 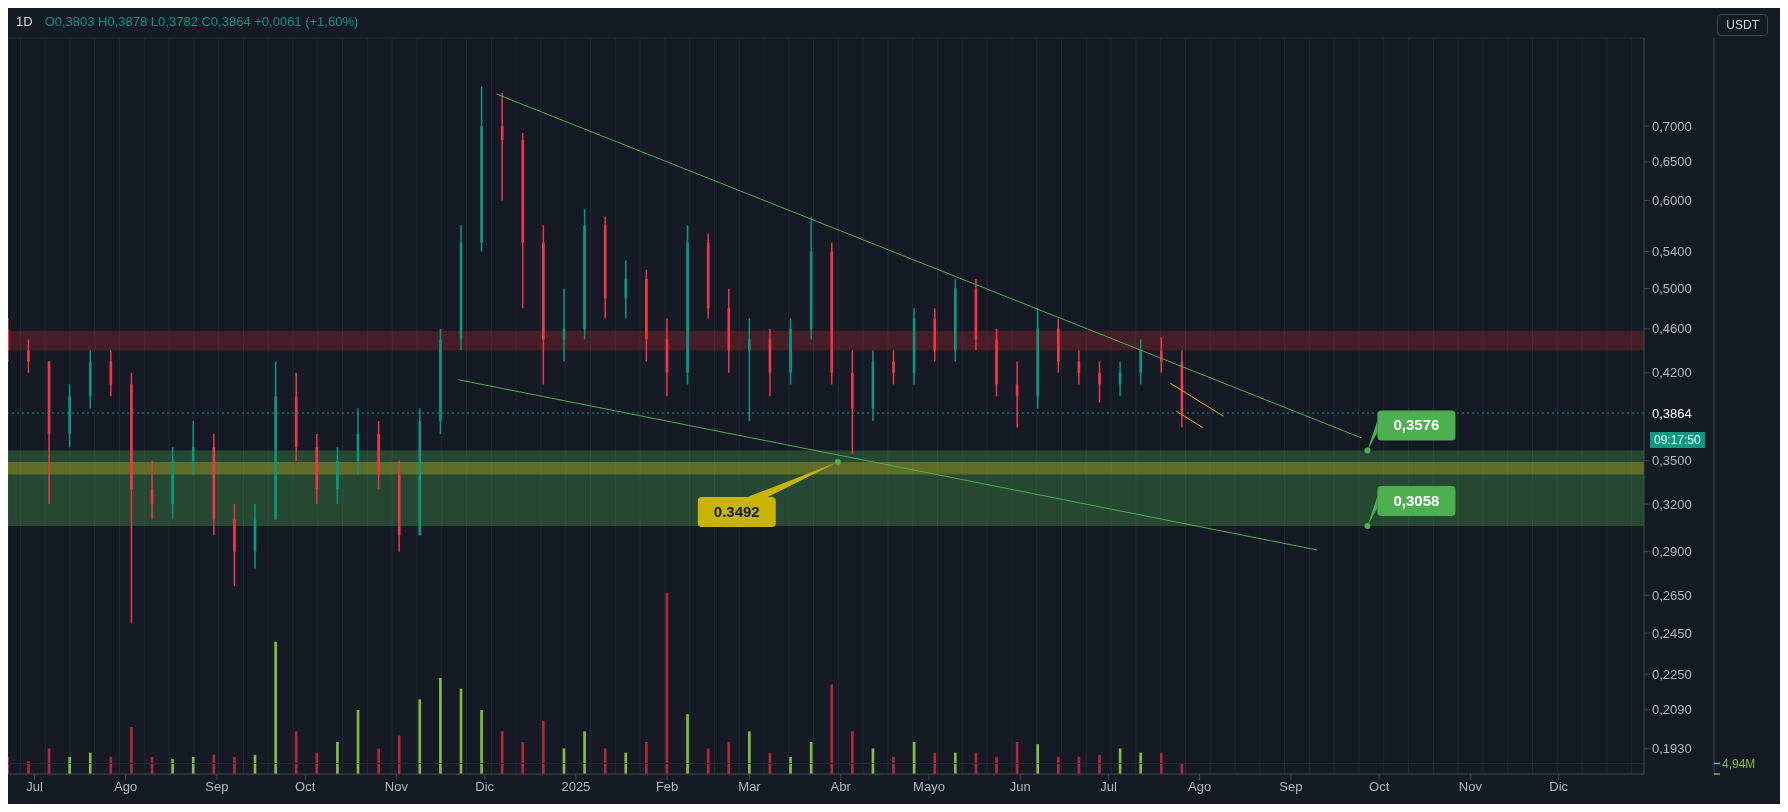 What do you see at coordinates (1672, 674) in the screenshot?
I see `y-tick-label: 0,2250` at bounding box center [1672, 674].